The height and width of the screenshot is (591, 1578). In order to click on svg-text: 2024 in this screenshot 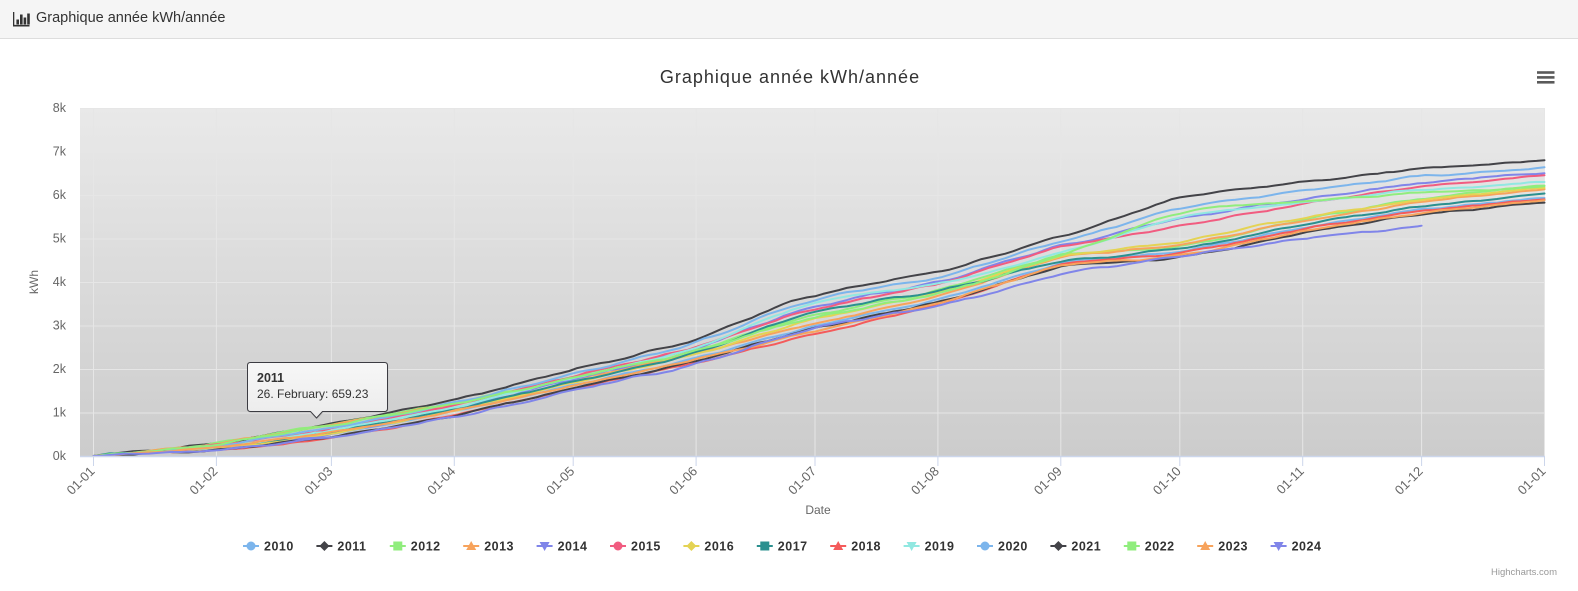, I will do `click(1307, 547)`.